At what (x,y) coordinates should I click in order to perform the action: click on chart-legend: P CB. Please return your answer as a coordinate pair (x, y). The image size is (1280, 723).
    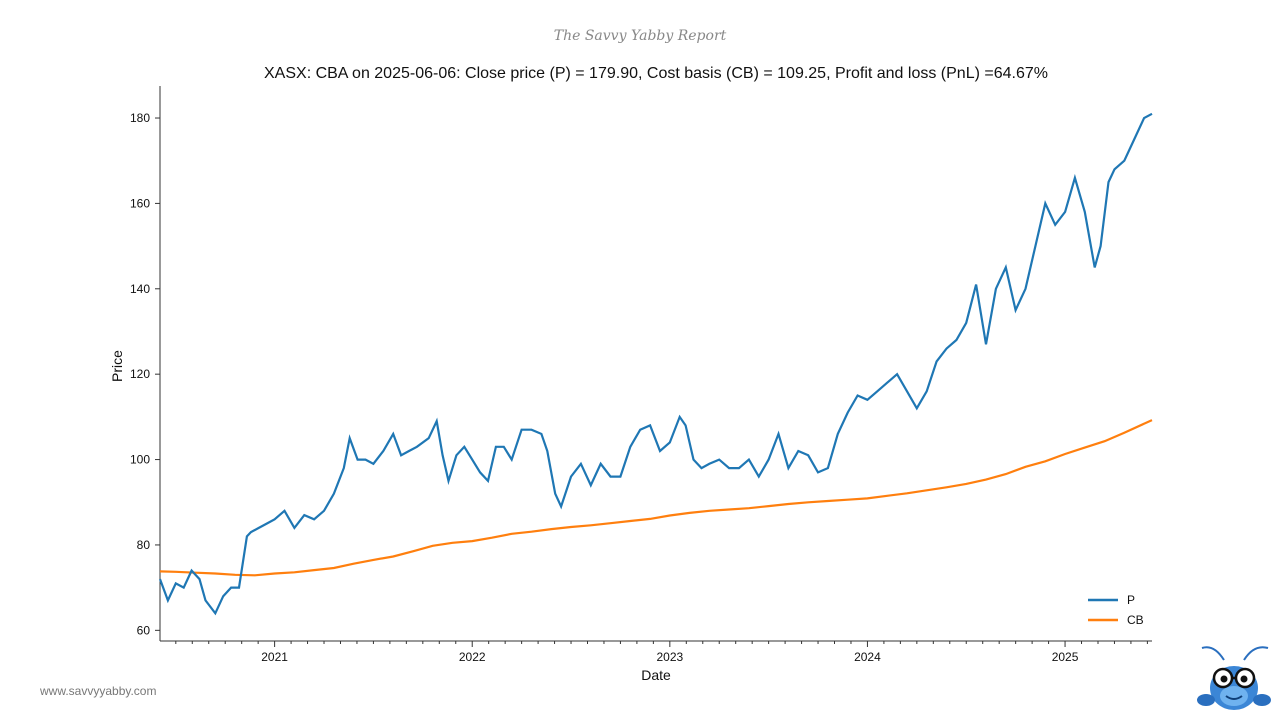
    Looking at the image, I should click on (1116, 610).